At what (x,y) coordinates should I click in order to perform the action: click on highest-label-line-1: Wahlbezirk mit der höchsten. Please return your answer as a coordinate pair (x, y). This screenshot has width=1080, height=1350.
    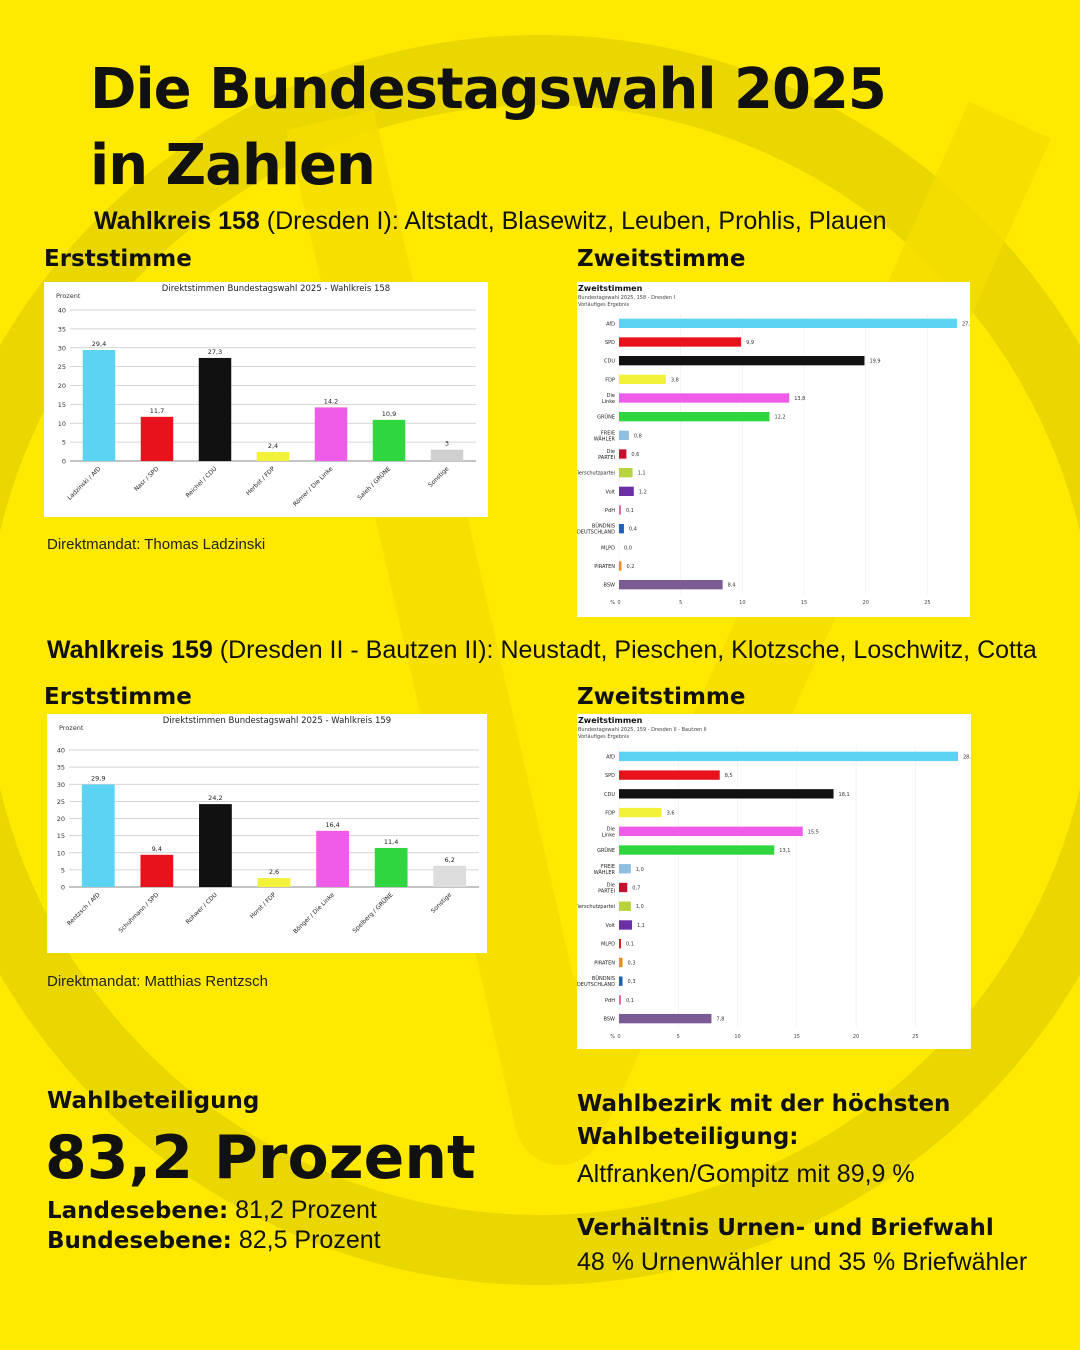
    Looking at the image, I should click on (764, 1104).